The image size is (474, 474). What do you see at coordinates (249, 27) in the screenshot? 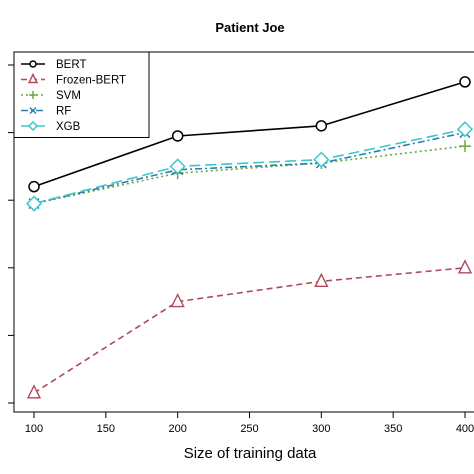
I see `chart-title: Patient Joe` at bounding box center [249, 27].